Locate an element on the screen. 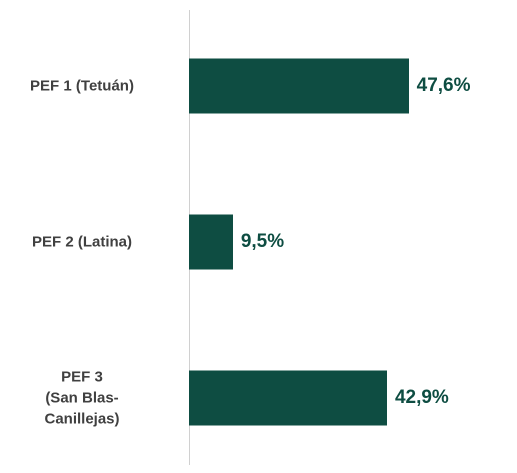 The height and width of the screenshot is (473, 517). category-label: PEF 1 (Tetuán) is located at coordinates (82, 86).